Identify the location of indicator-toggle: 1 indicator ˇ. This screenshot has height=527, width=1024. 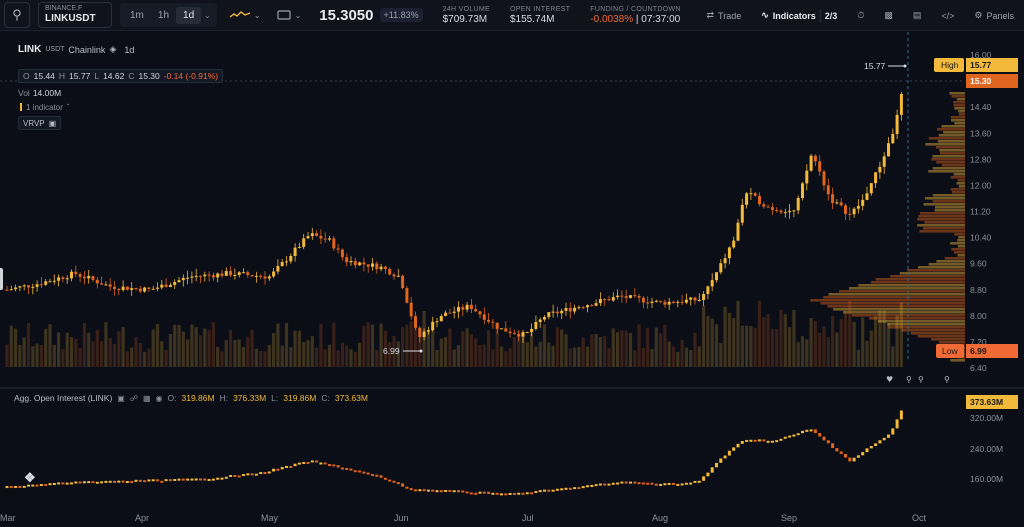
(45, 107).